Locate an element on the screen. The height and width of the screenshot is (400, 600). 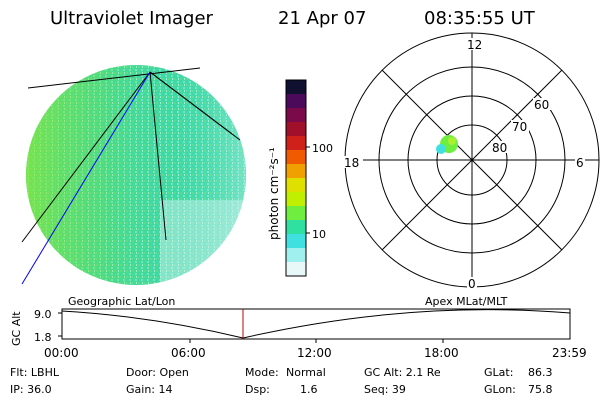
glon-label: GLon: is located at coordinates (500, 389).